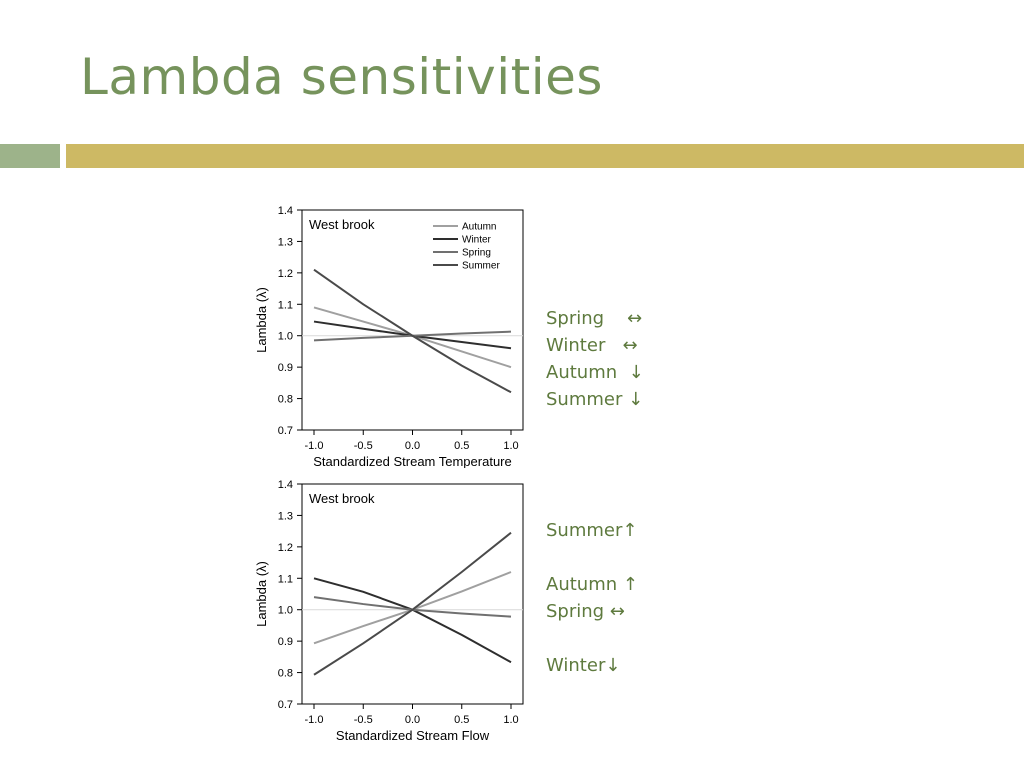 The width and height of the screenshot is (1024, 768). Describe the element at coordinates (595, 359) in the screenshot. I see `temperature-notes: Spring ↔ Winter ↔ Autumn ↓ Summer ↓` at that location.